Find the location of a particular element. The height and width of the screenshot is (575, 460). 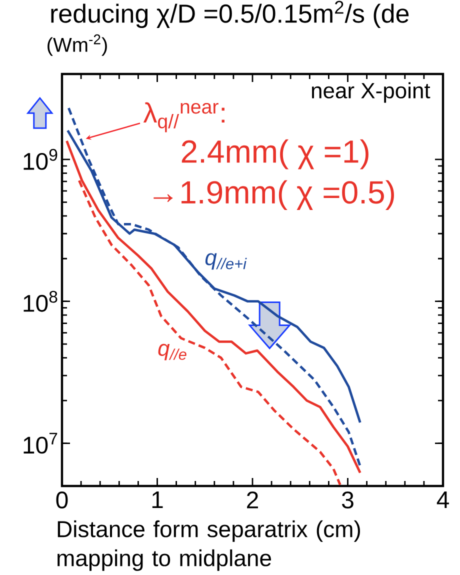

annotation: 2.4mm( χ =1) is located at coordinates (275, 154).